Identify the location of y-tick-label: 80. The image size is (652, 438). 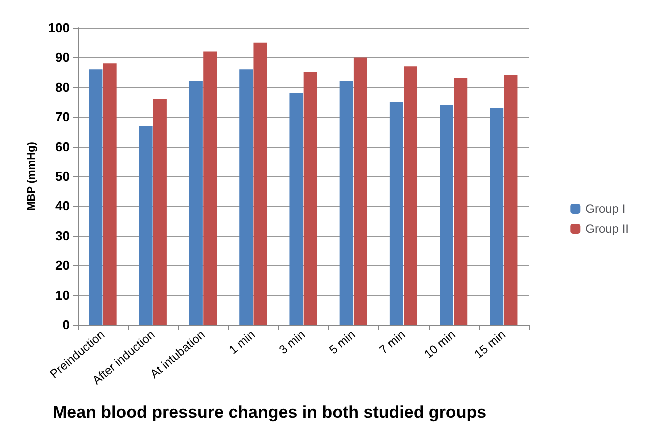
(63, 87).